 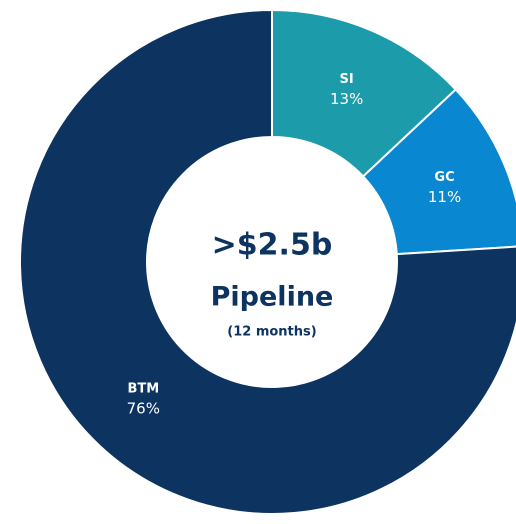 I want to click on slice-name: SI, so click(x=347, y=79).